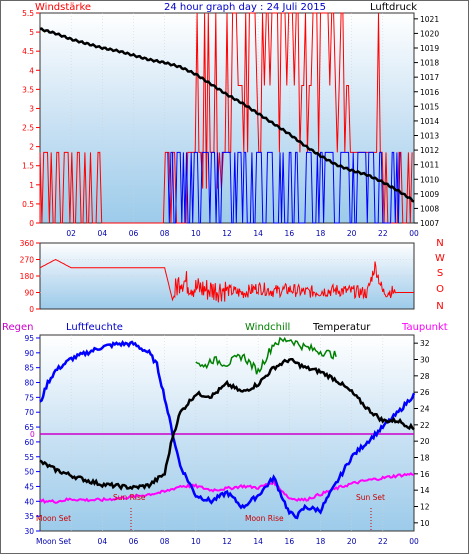 The width and height of the screenshot is (470, 555). What do you see at coordinates (227, 488) in the screenshot?
I see `taupunkt-line` at bounding box center [227, 488].